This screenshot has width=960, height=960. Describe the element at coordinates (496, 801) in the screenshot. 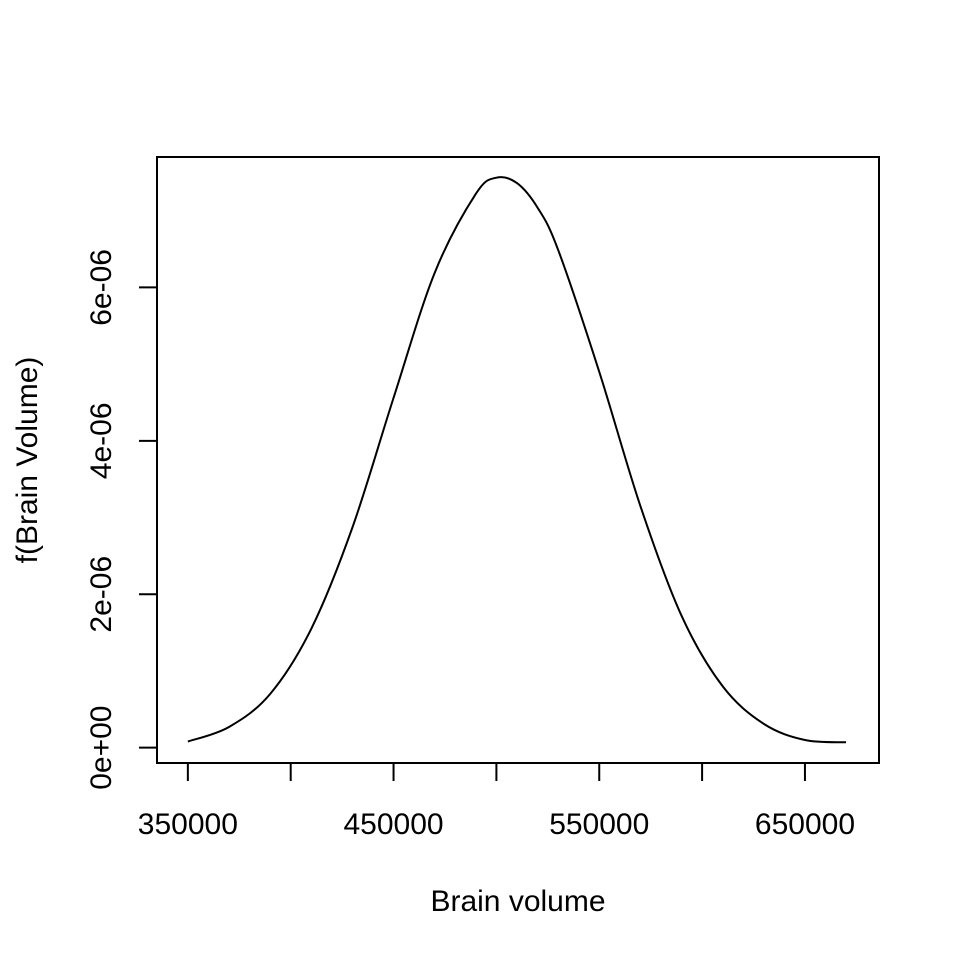

I see `x-axis: 350000 450000 550000 650000` at that location.